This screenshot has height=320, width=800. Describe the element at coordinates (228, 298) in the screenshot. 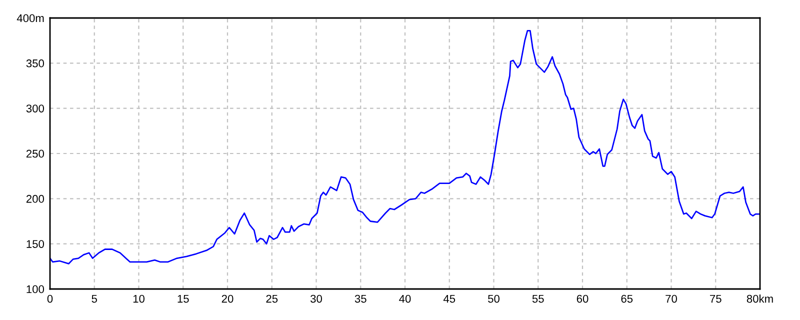

I see `x-tick-label: 20` at that location.